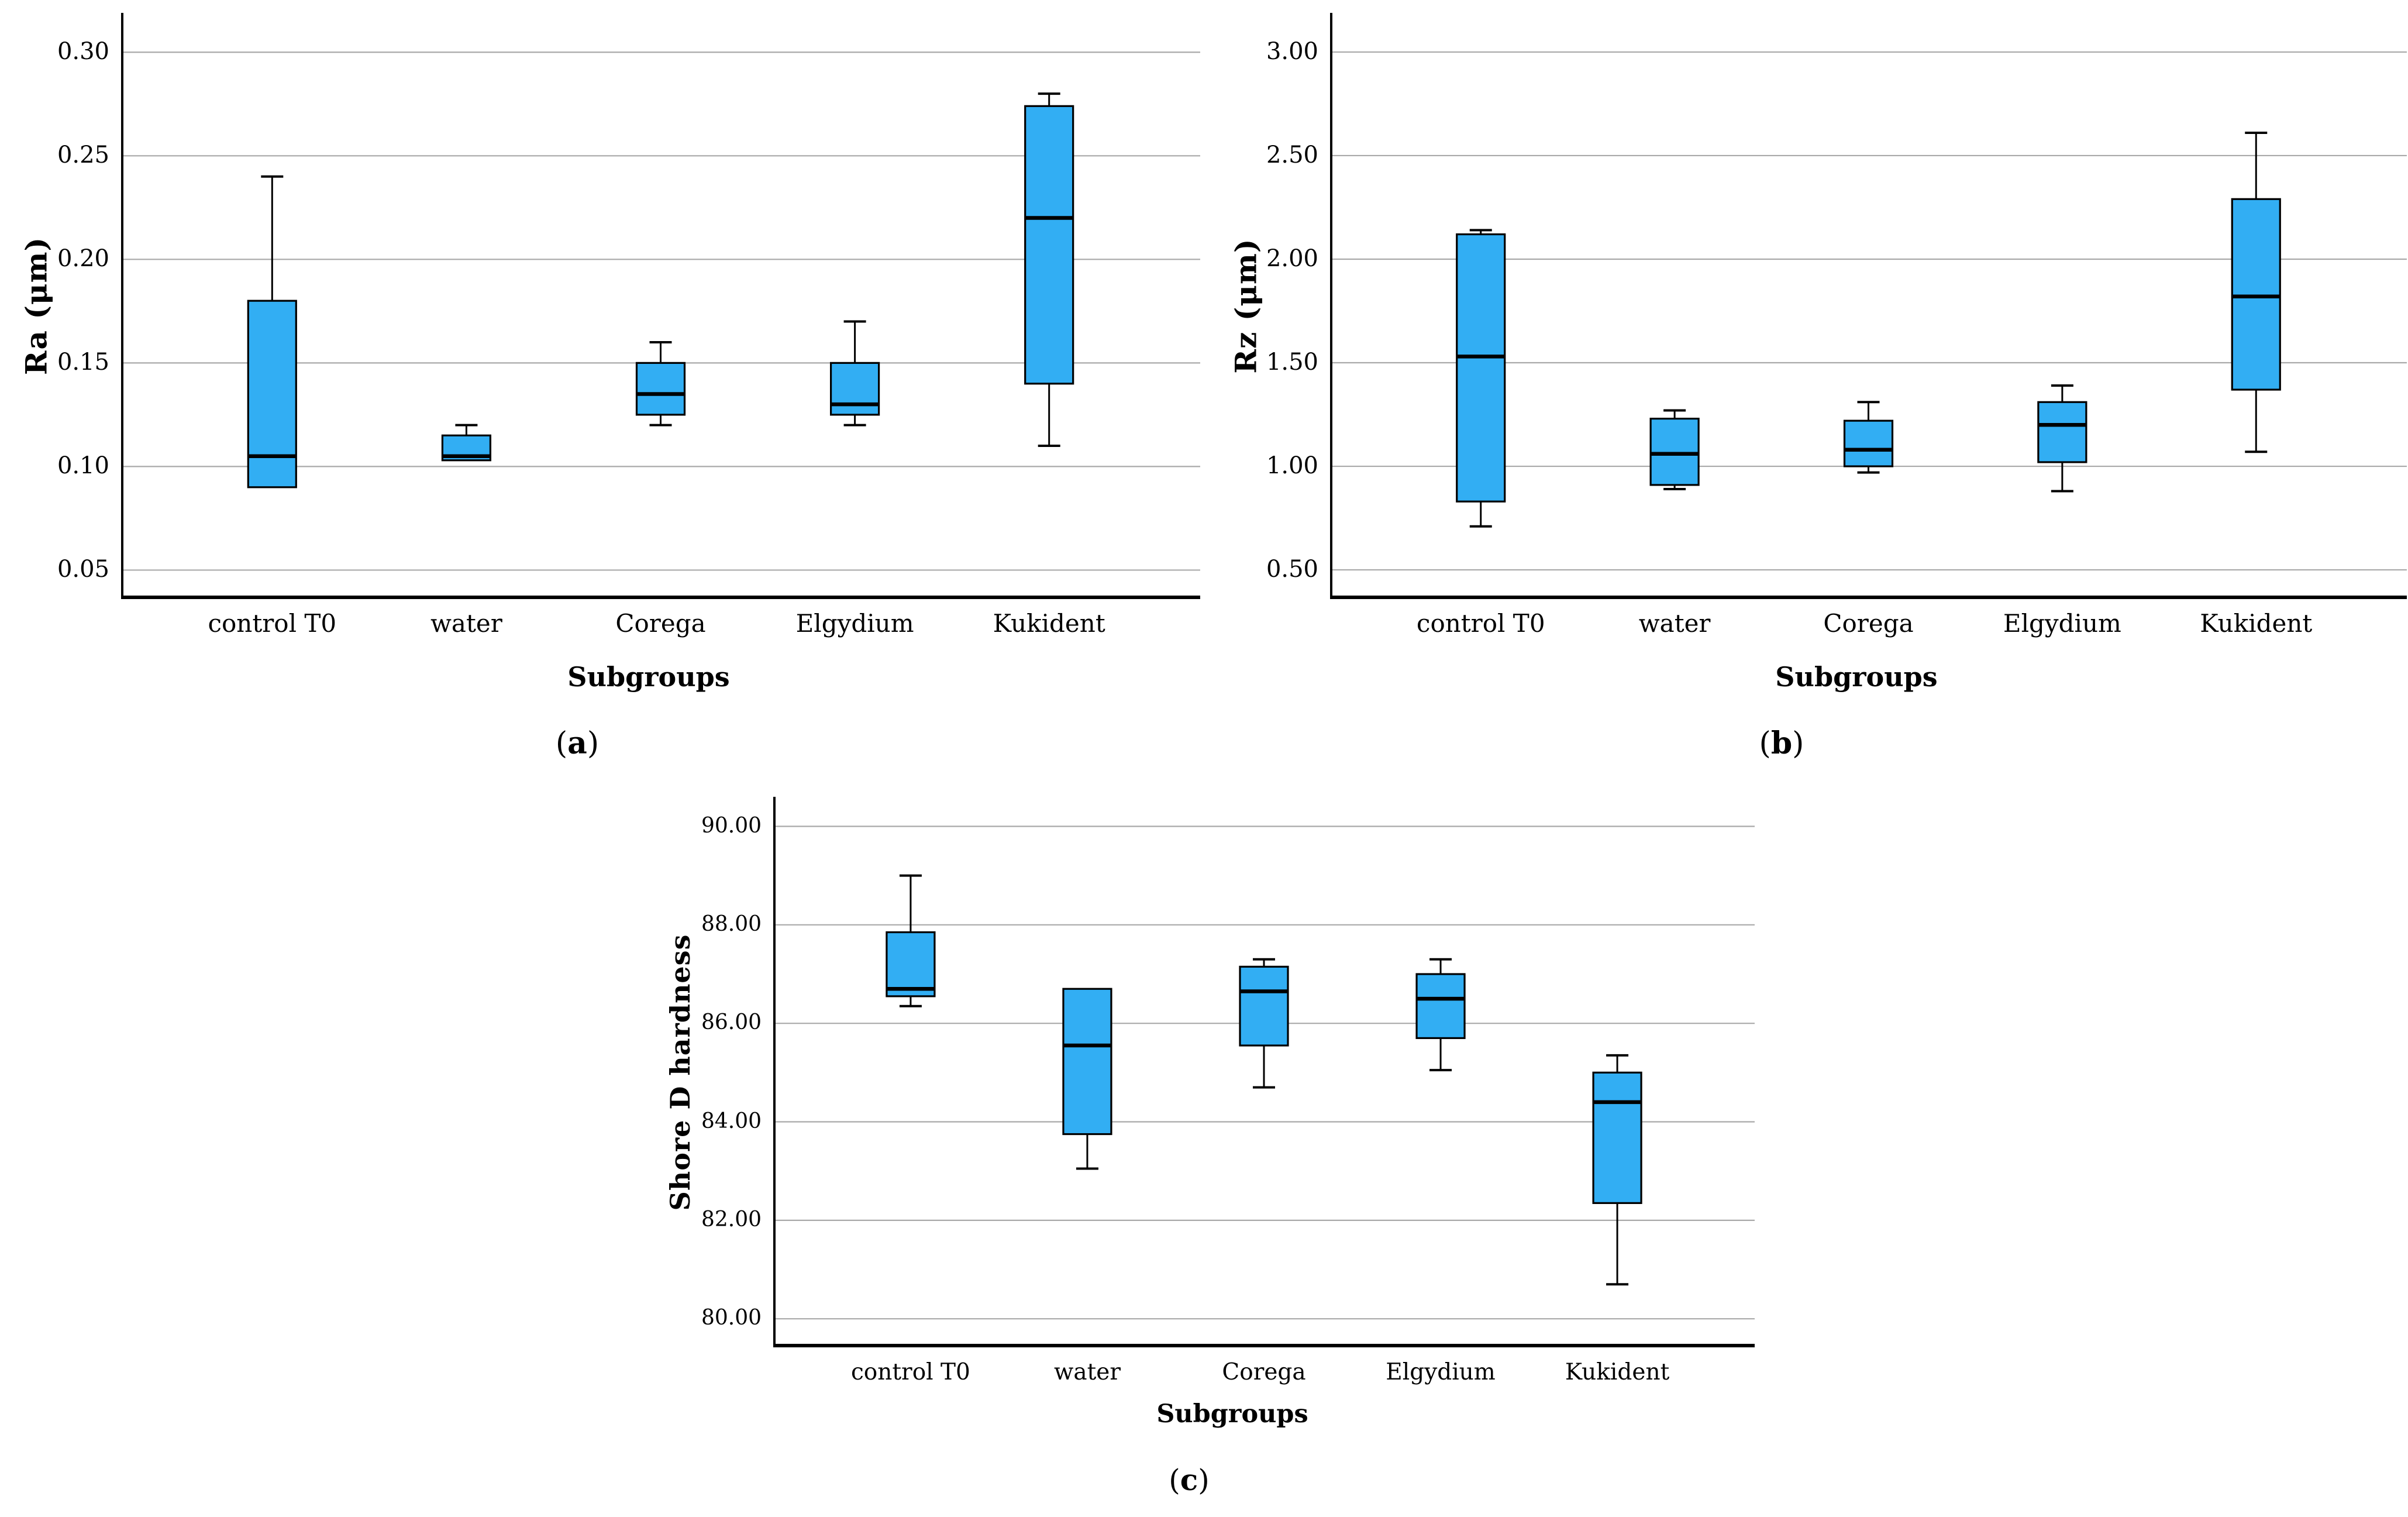 The image size is (2408, 1517). What do you see at coordinates (1174, 1480) in the screenshot?
I see `panel-letter-c-open: (` at bounding box center [1174, 1480].